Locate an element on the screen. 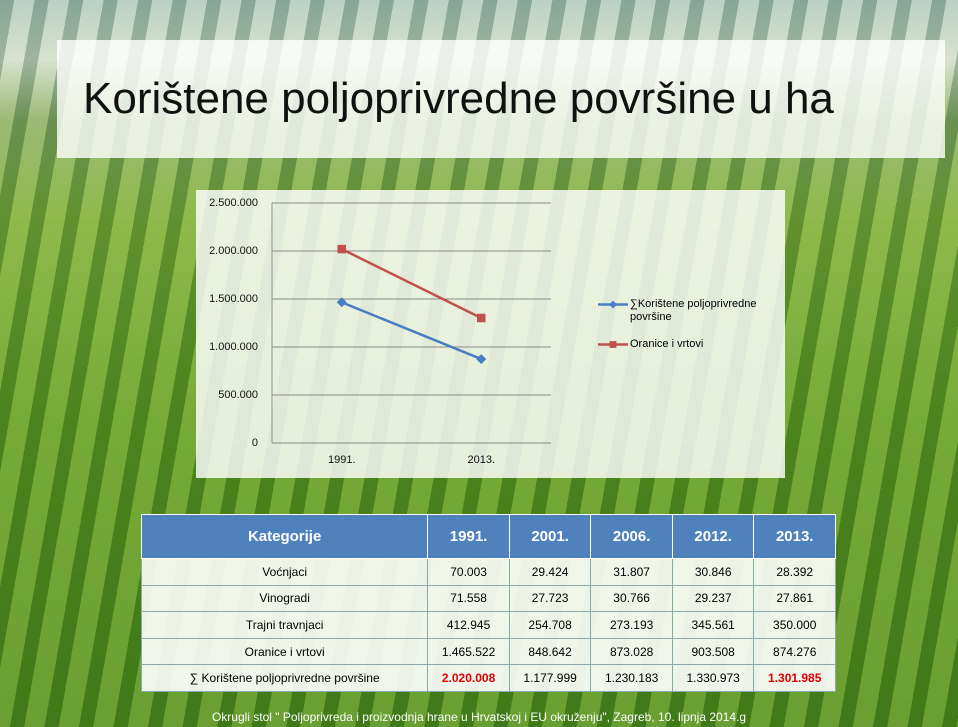 The width and height of the screenshot is (958, 727). table-cell: 70.003 is located at coordinates (468, 572).